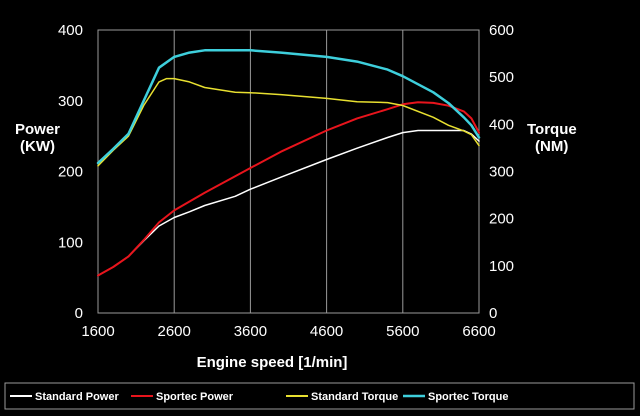 This screenshot has height=416, width=640. Describe the element at coordinates (551, 146) in the screenshot. I see `right-axis-title-line2: (NM)` at that location.